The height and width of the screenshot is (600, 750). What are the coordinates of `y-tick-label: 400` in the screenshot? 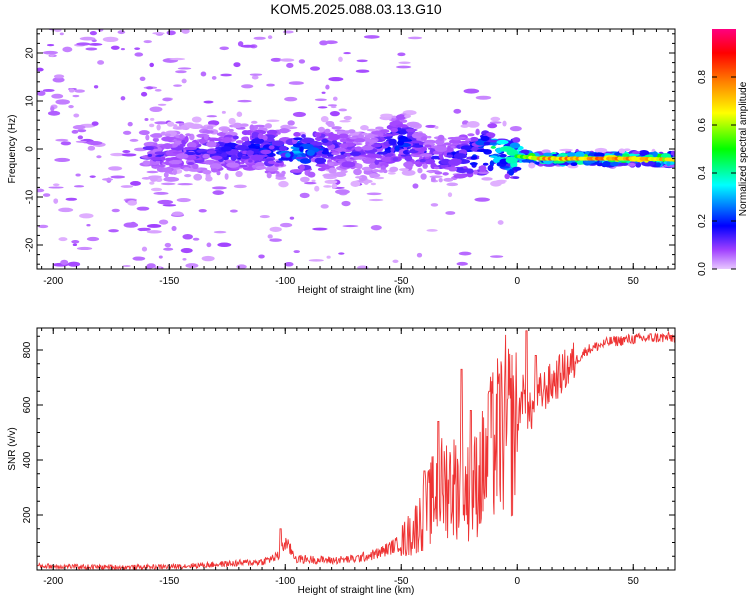 It's located at (27, 459).